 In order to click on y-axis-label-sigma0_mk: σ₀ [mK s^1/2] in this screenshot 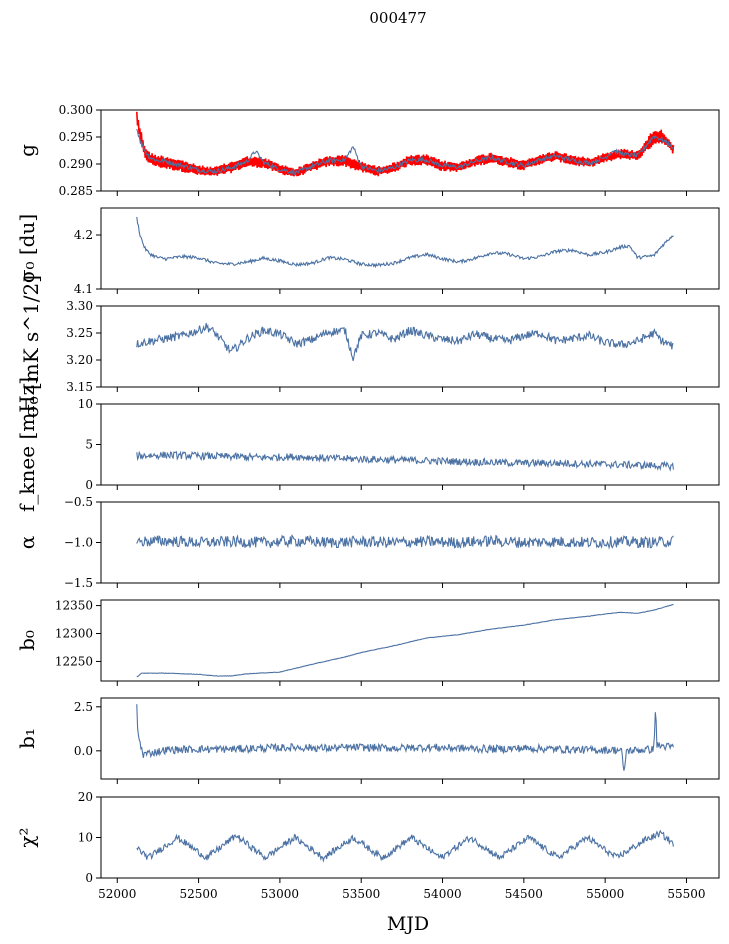, I will do `click(31, 346)`.